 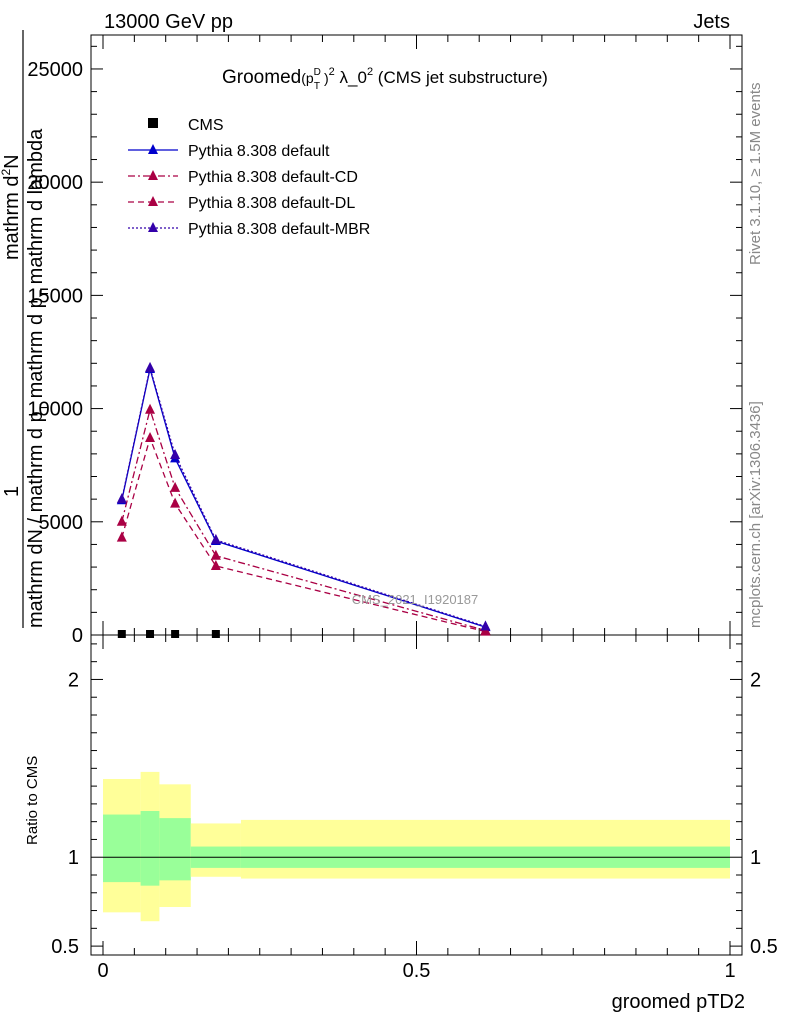 What do you see at coordinates (73, 858) in the screenshot?
I see `ratio-tick-label: 1` at bounding box center [73, 858].